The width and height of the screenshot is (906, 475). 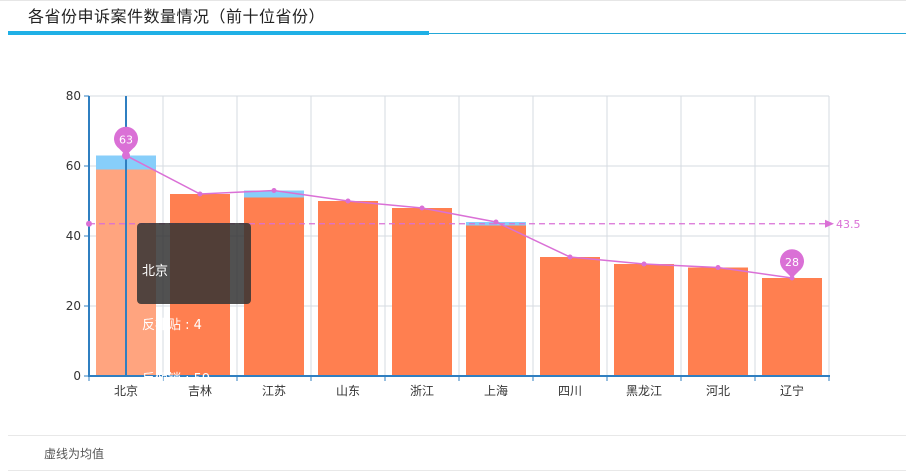 What do you see at coordinates (155, 271) in the screenshot?
I see `tooltip-category: 北京` at bounding box center [155, 271].